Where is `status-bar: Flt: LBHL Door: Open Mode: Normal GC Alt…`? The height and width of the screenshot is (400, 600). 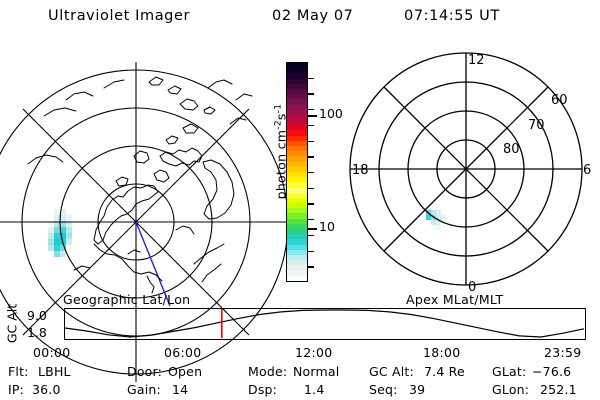
status-bar: Flt: LBHL Door: Open Mode: Normal GC Alt… is located at coordinates (300, 382).